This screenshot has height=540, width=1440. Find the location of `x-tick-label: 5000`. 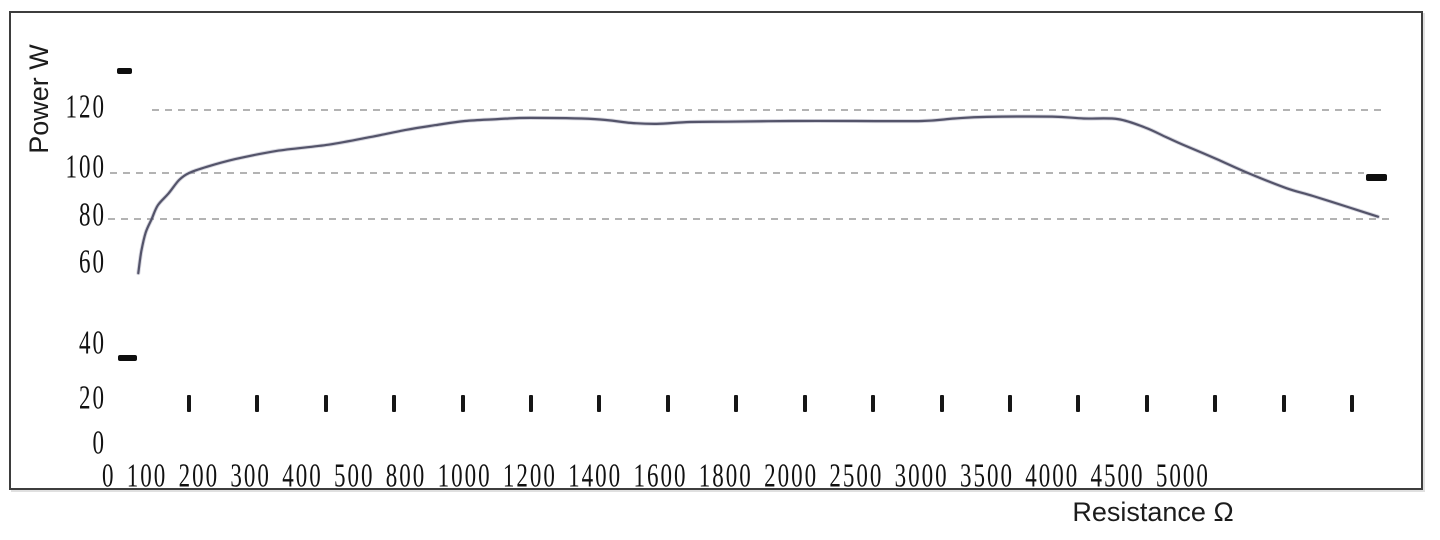

x-tick-label: 5000 is located at coordinates (1182, 475).